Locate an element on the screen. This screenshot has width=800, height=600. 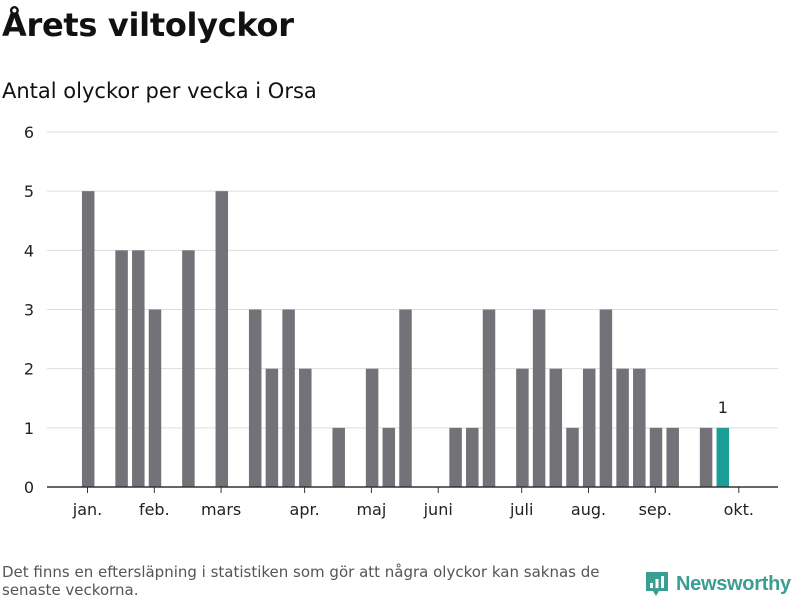
y-tick-label: 1 is located at coordinates (29, 428).